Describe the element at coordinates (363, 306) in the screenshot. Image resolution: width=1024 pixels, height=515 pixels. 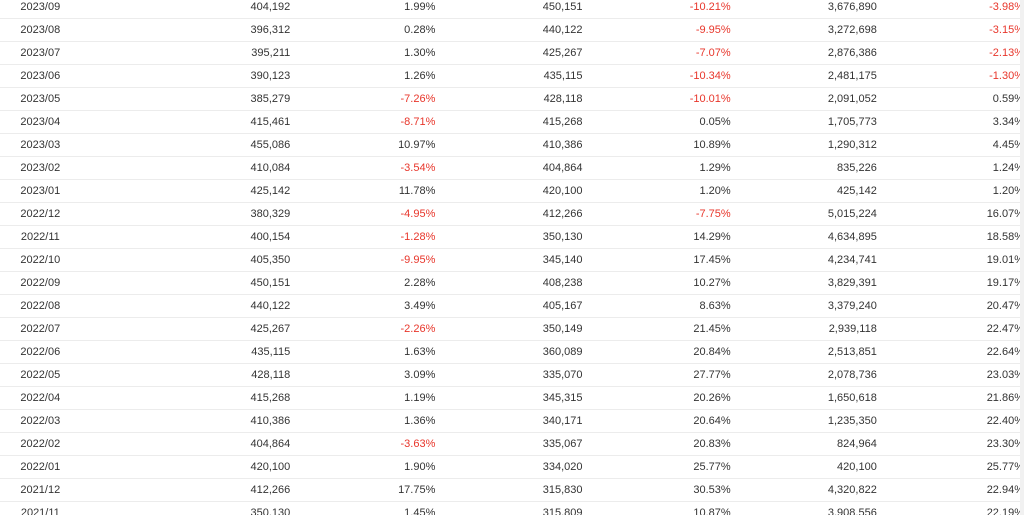
I see `cell-percent-1: 3.49%` at that location.